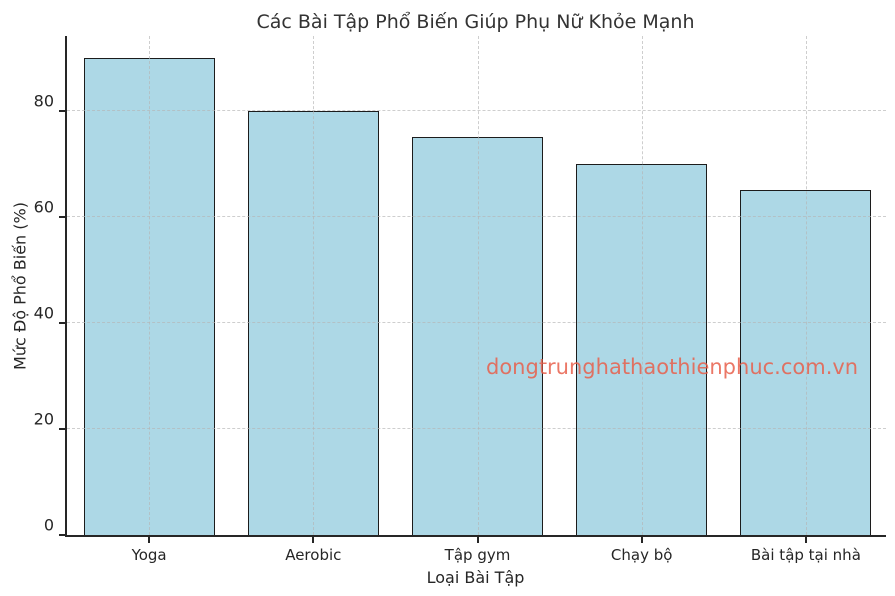 This screenshot has height=596, width=895. Describe the element at coordinates (43, 419) in the screenshot. I see `y-tick-label-20: 20` at that location.